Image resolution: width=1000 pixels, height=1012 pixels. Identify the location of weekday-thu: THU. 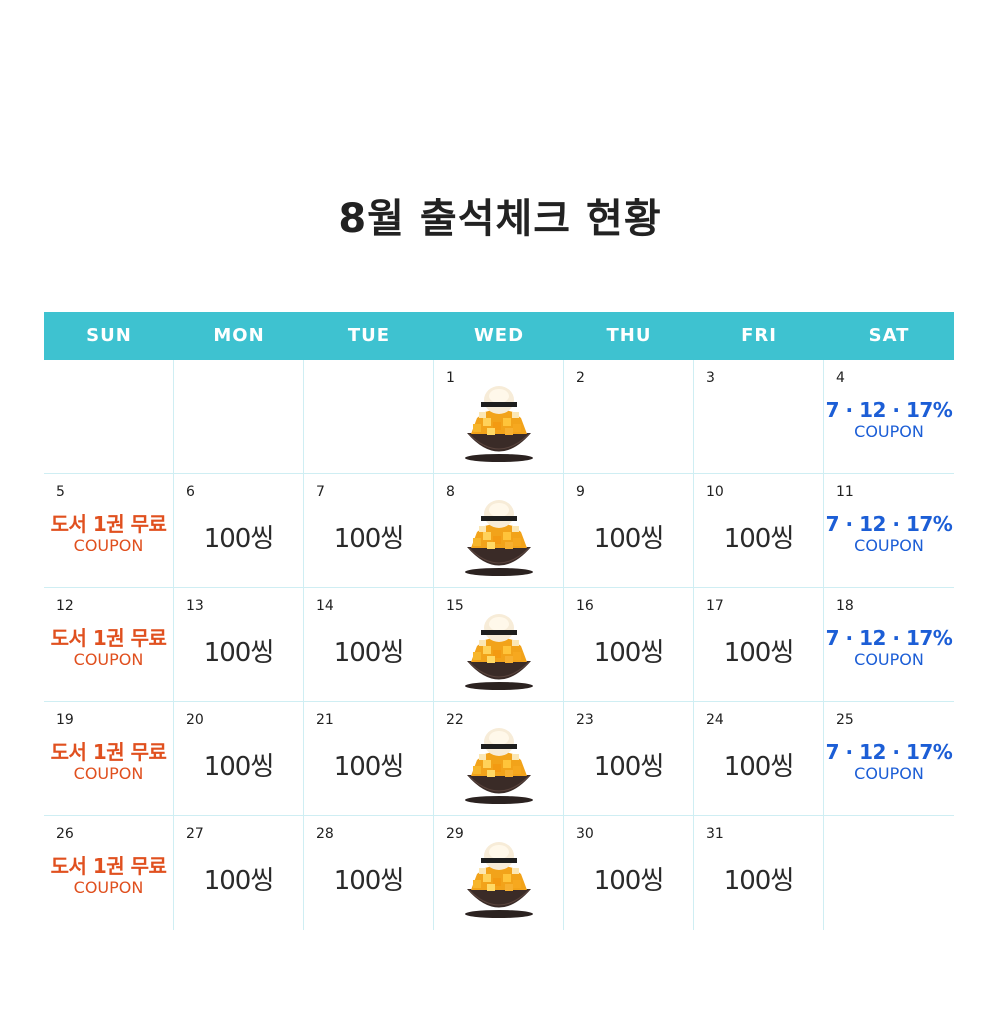
(629, 335).